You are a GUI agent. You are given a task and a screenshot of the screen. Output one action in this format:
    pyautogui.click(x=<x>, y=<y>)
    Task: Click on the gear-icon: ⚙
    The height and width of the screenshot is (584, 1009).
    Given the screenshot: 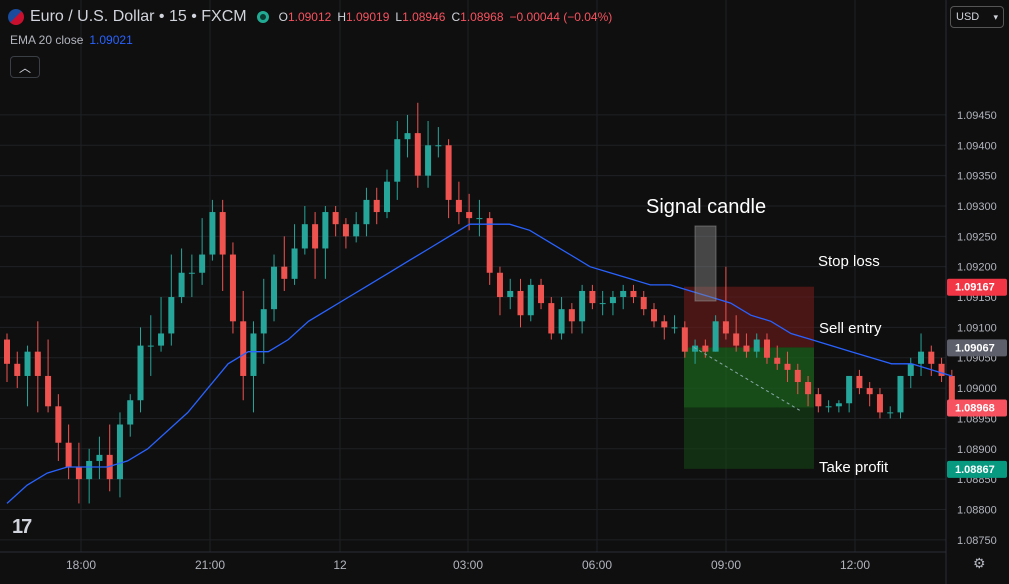 What is the action you would take?
    pyautogui.click(x=979, y=563)
    